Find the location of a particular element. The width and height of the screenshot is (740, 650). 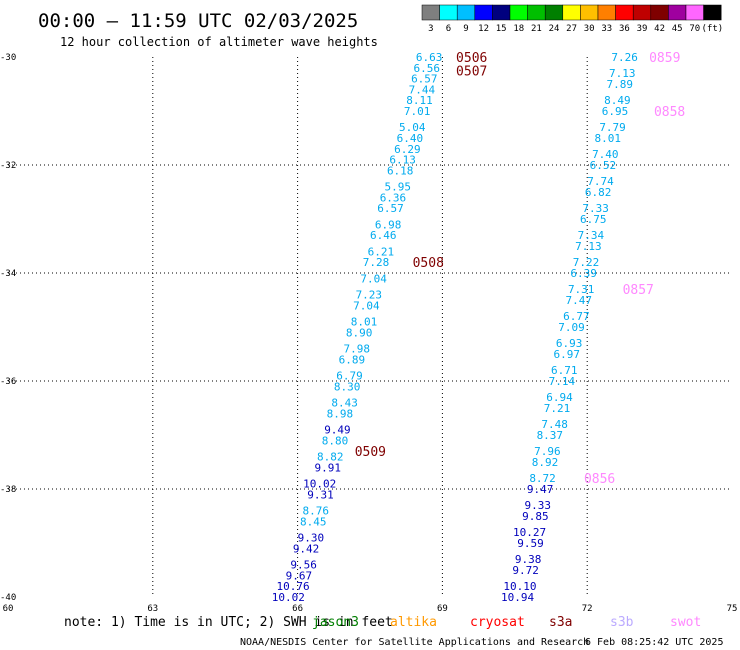

wave-height-point: 8.01 is located at coordinates (364, 322).